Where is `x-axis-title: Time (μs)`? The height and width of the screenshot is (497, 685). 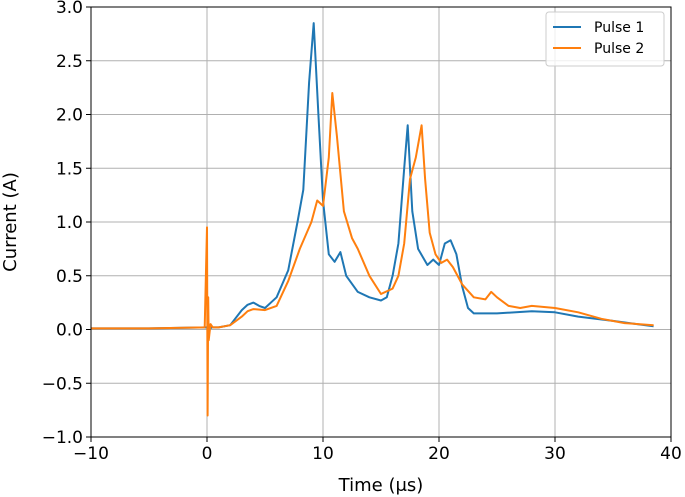 x-axis-title: Time (μs) is located at coordinates (381, 485).